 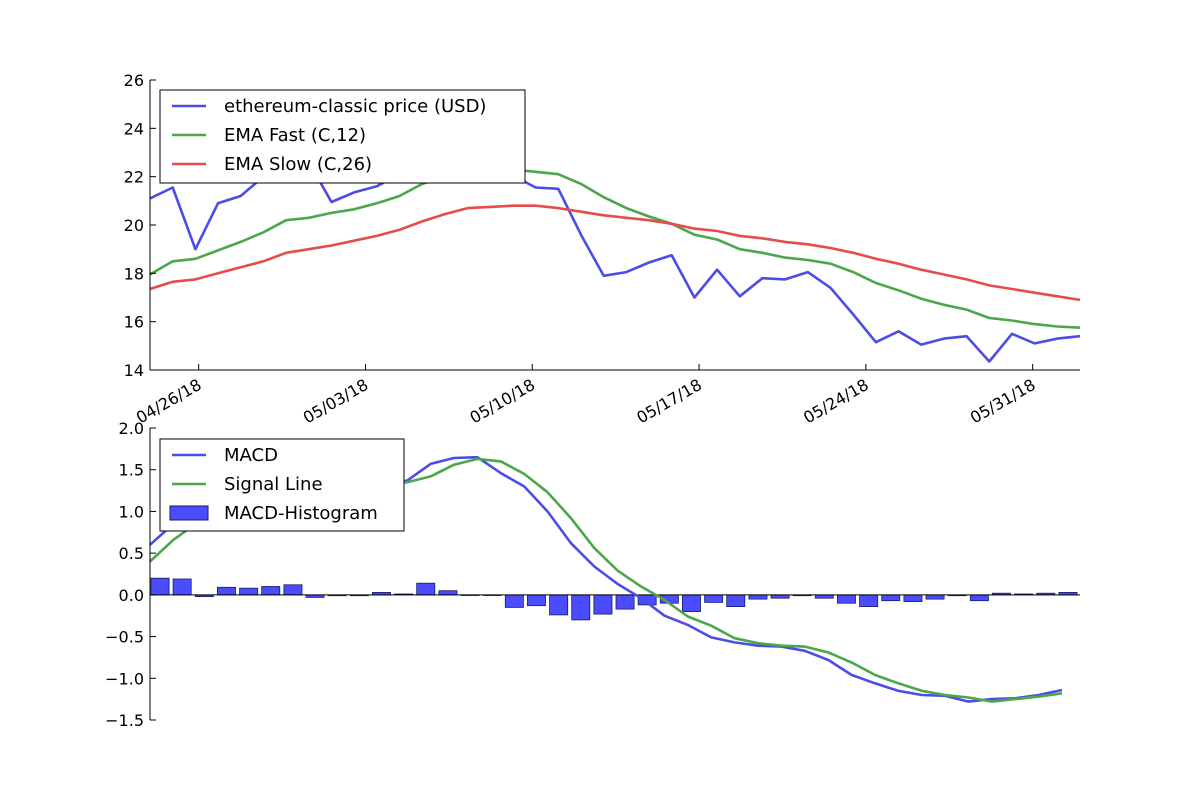 What do you see at coordinates (134, 80) in the screenshot?
I see `price-y-tick-label: 26` at bounding box center [134, 80].